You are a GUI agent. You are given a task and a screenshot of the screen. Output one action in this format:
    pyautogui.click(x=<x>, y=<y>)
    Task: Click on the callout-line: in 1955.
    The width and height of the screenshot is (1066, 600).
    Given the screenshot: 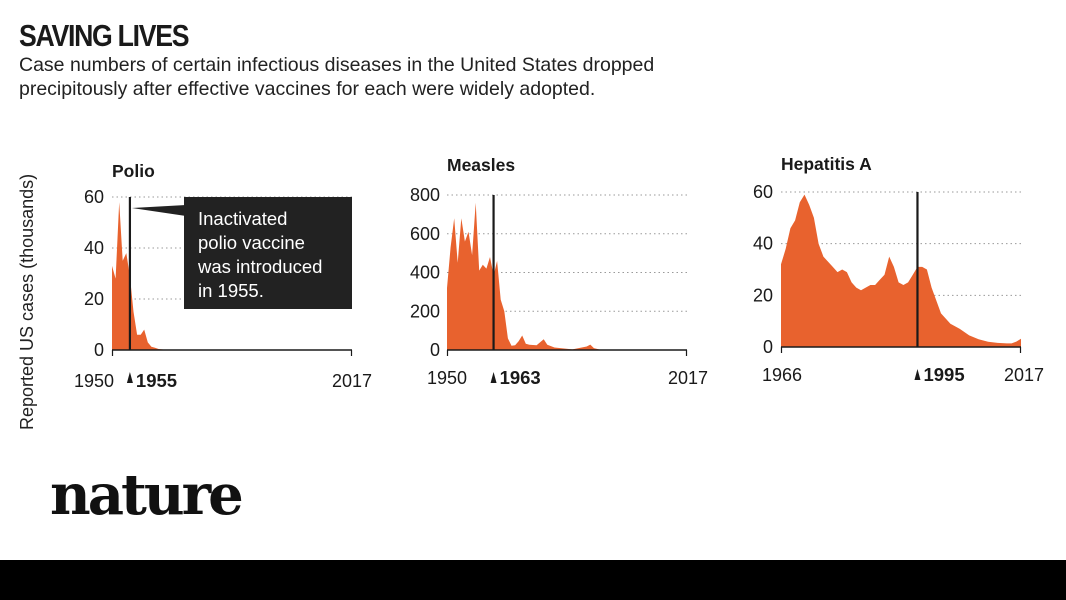 What is the action you would take?
    pyautogui.click(x=231, y=290)
    